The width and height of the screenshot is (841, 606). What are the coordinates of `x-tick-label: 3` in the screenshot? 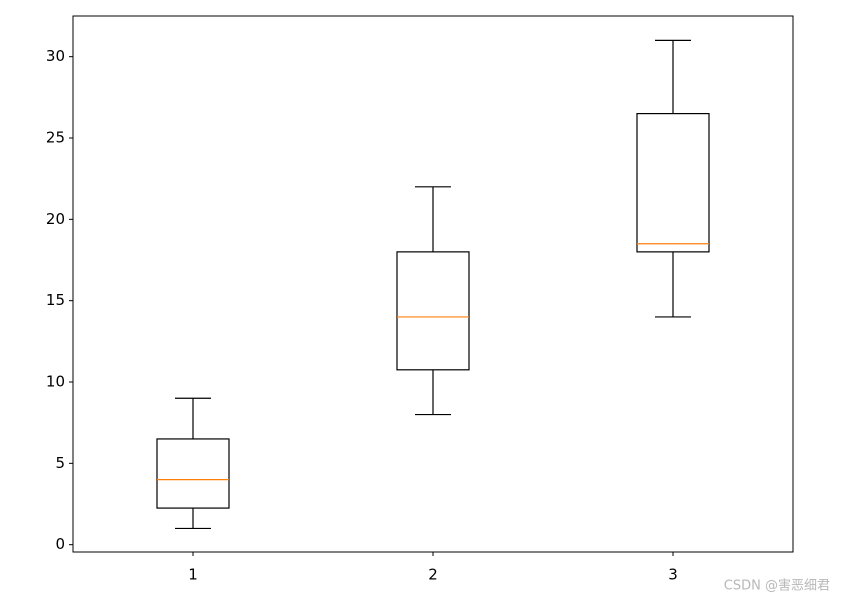 It's located at (673, 575).